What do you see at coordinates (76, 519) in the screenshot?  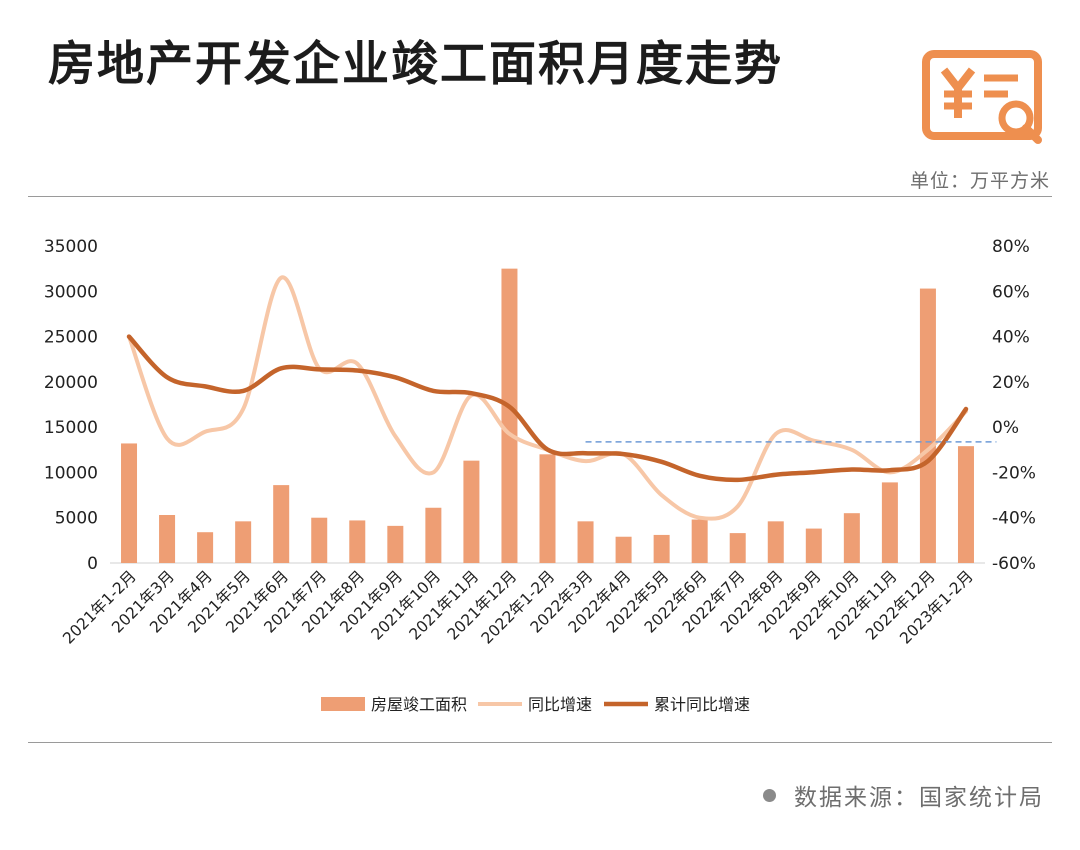 I see `y-left-tick-label: 5000` at bounding box center [76, 519].